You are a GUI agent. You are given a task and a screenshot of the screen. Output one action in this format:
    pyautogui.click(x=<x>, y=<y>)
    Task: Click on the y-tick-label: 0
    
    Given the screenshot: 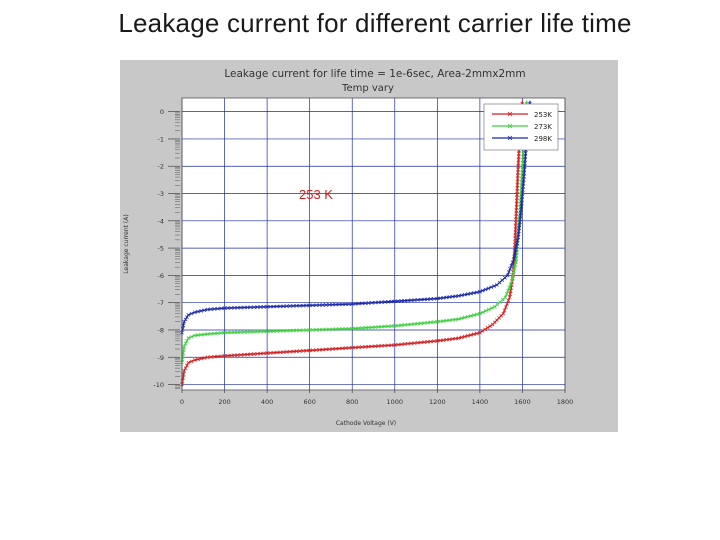 What is the action you would take?
    pyautogui.click(x=162, y=112)
    